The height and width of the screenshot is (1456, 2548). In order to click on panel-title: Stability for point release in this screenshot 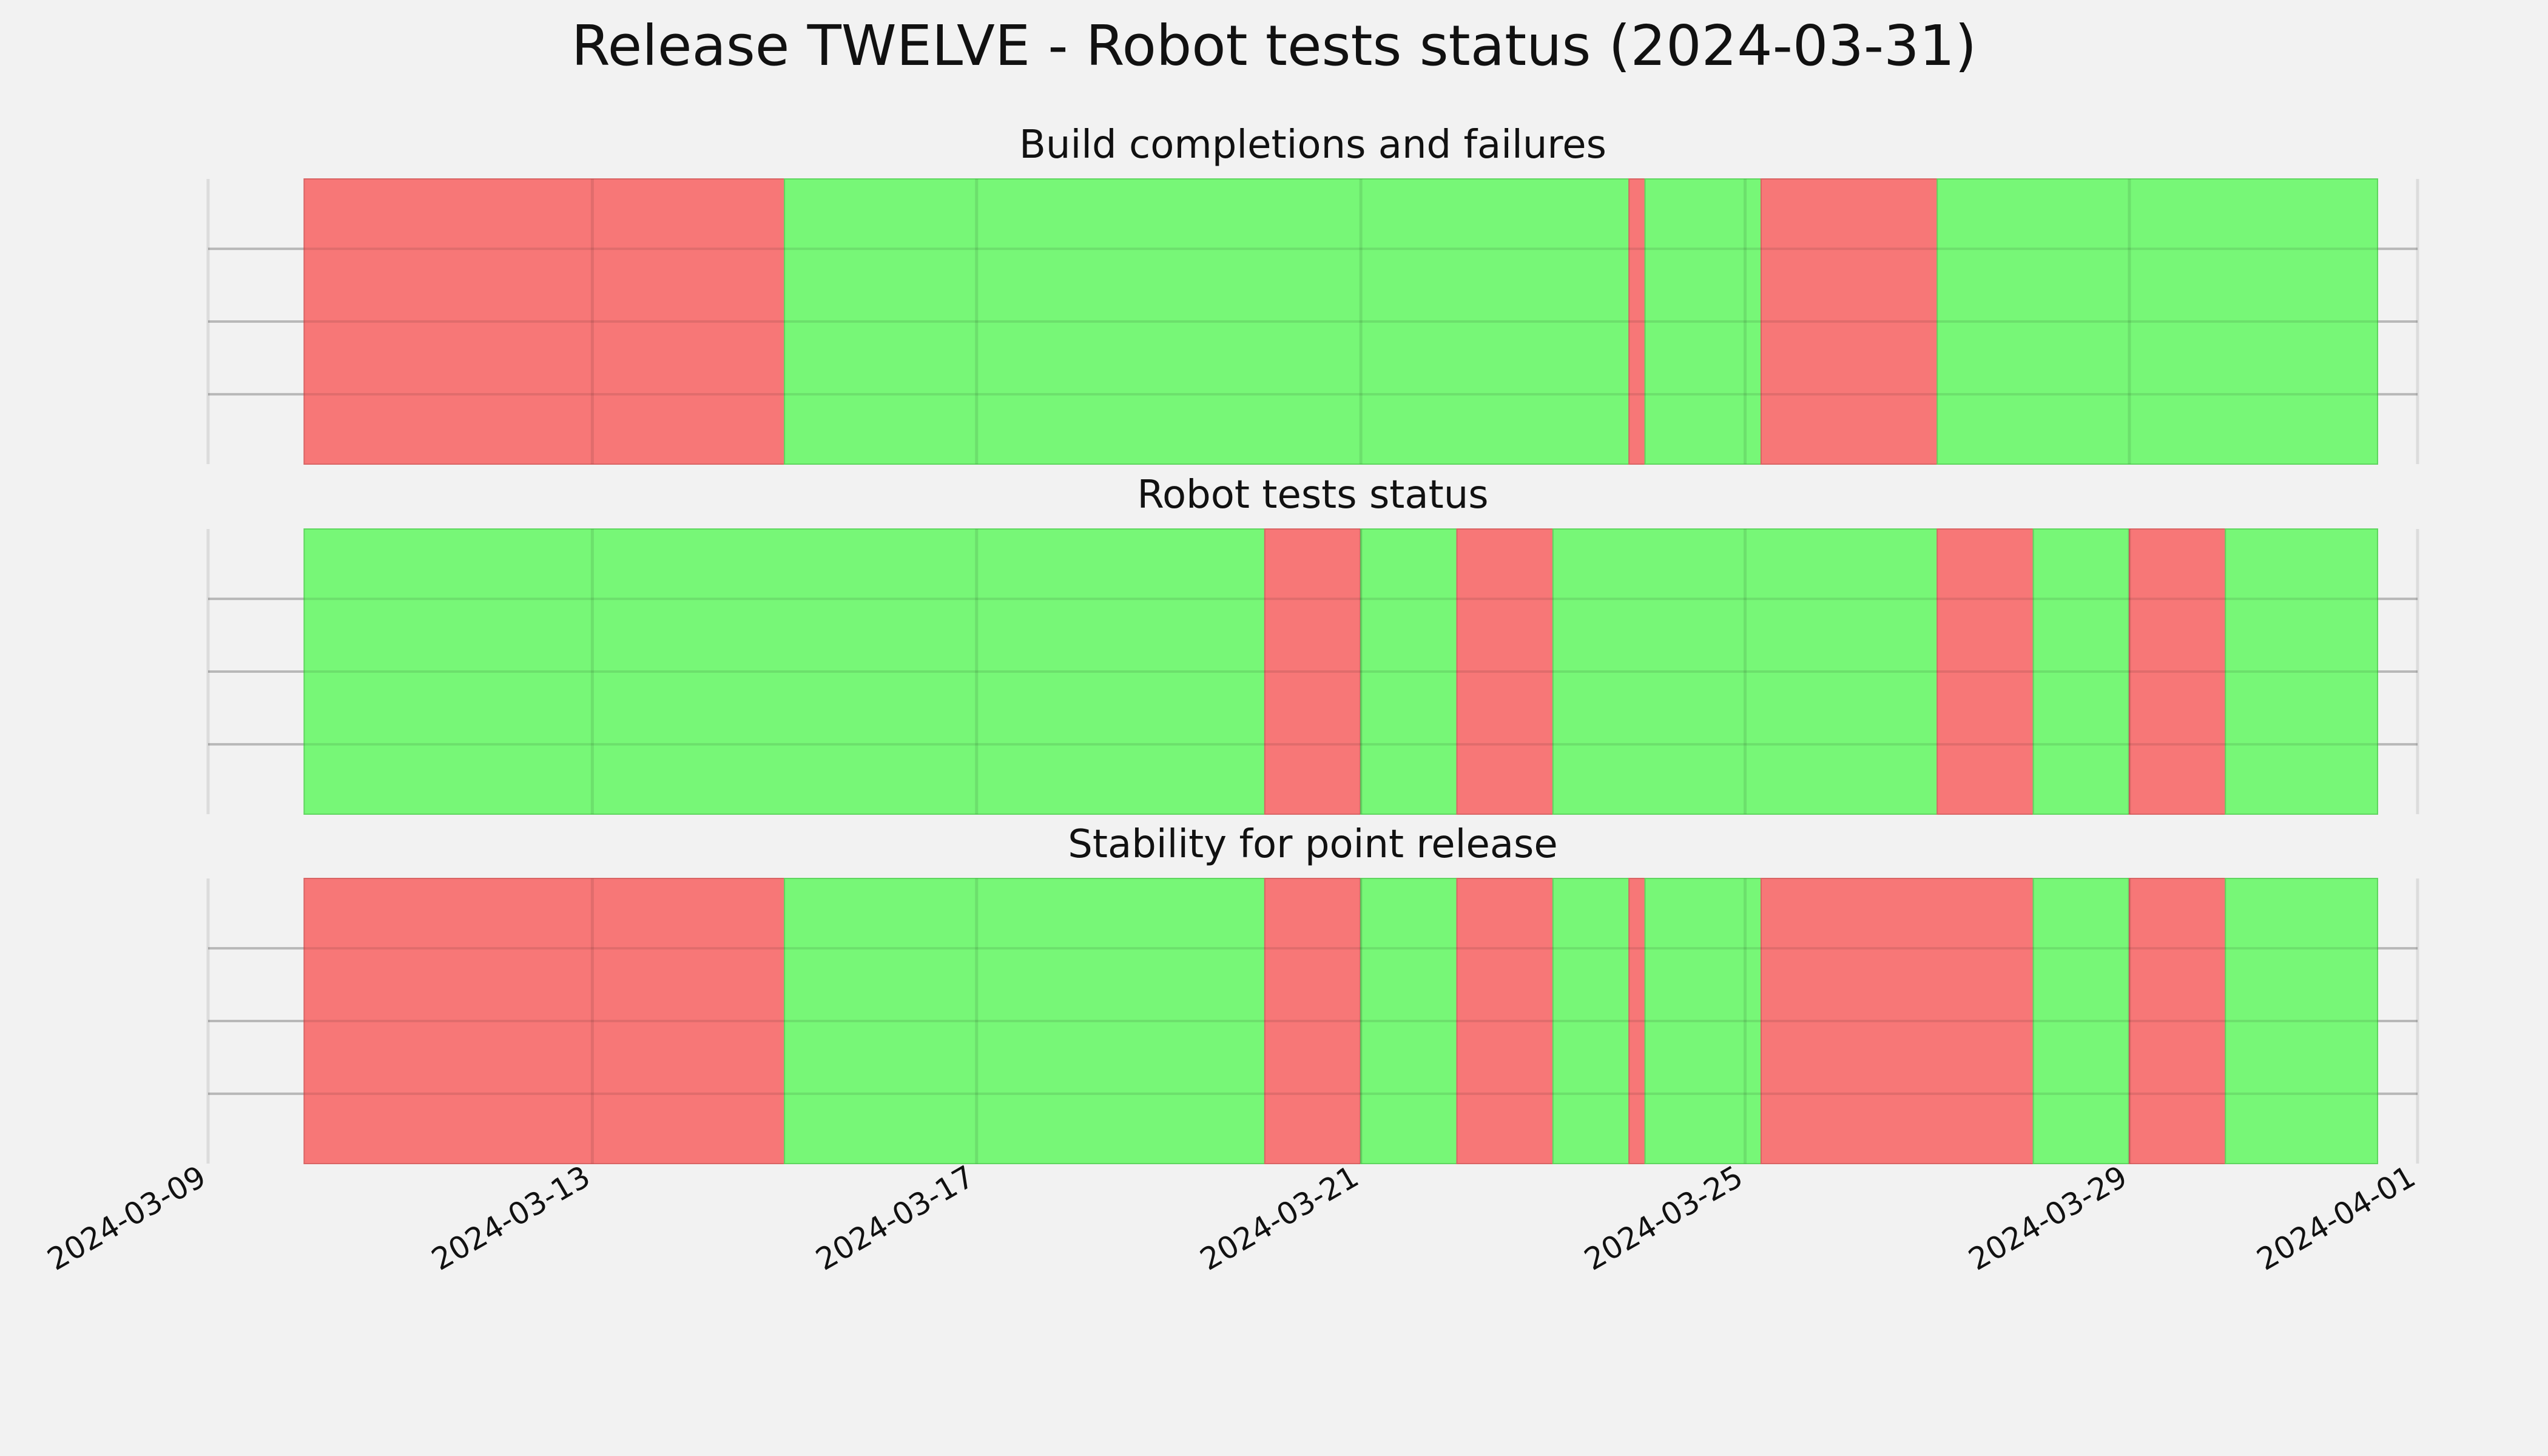, I will do `click(1313, 844)`.